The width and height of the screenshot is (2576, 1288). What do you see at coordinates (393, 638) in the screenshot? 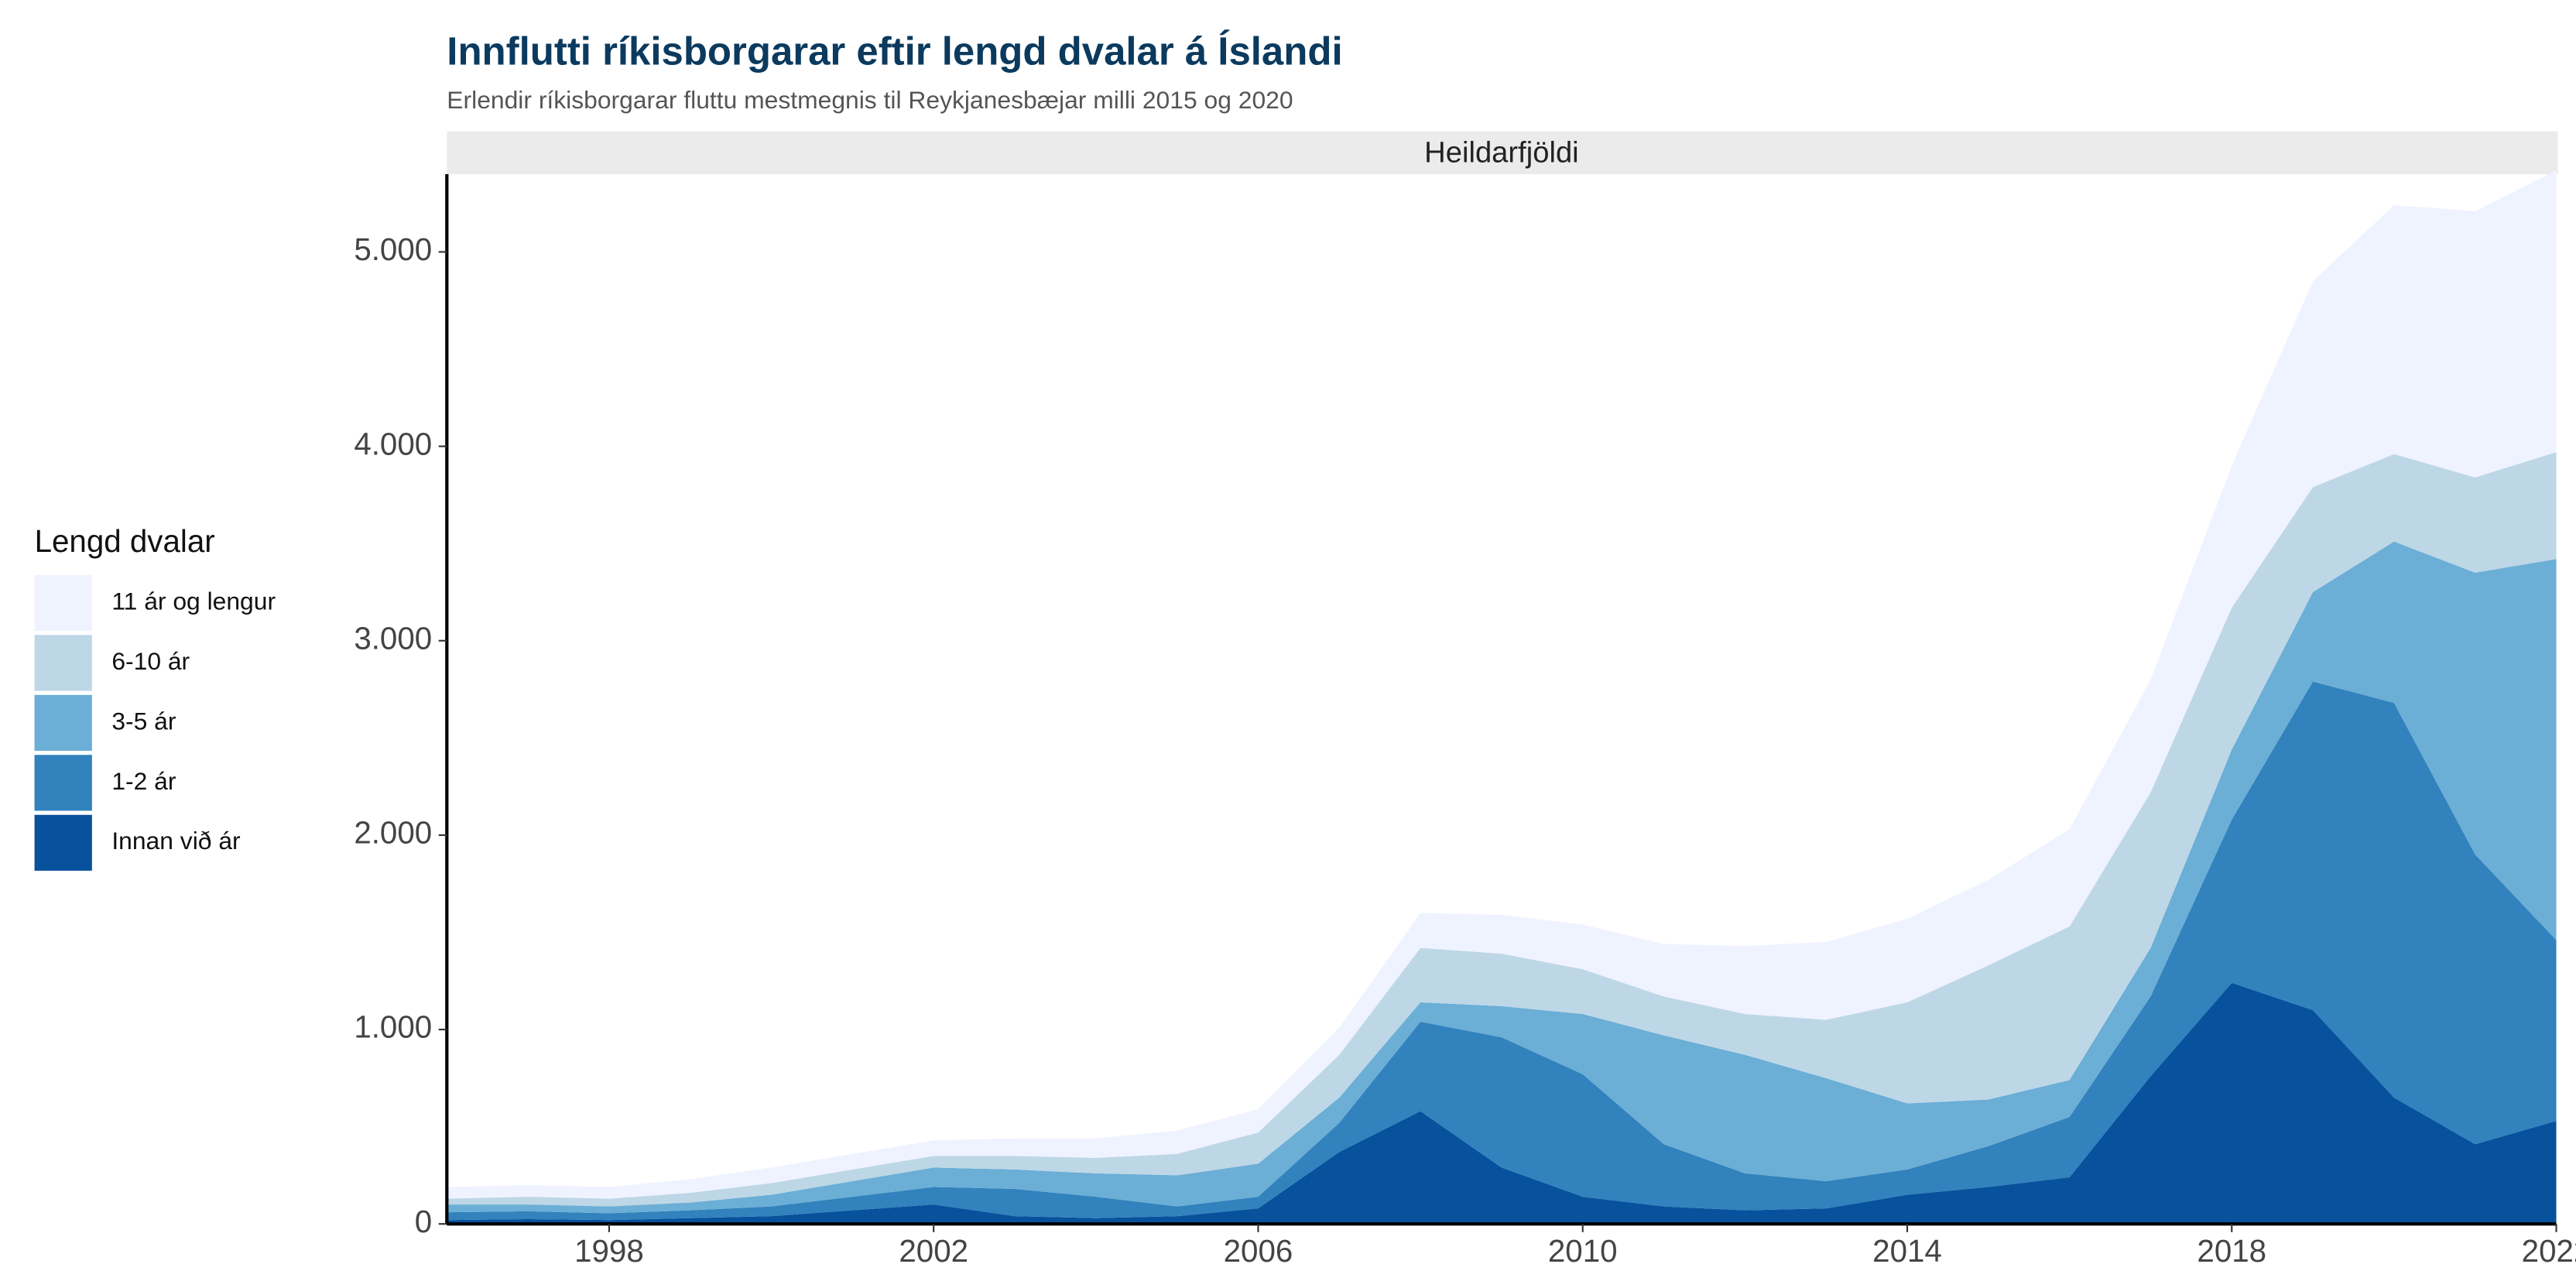
I see `y-tick-label: 3.000` at bounding box center [393, 638].